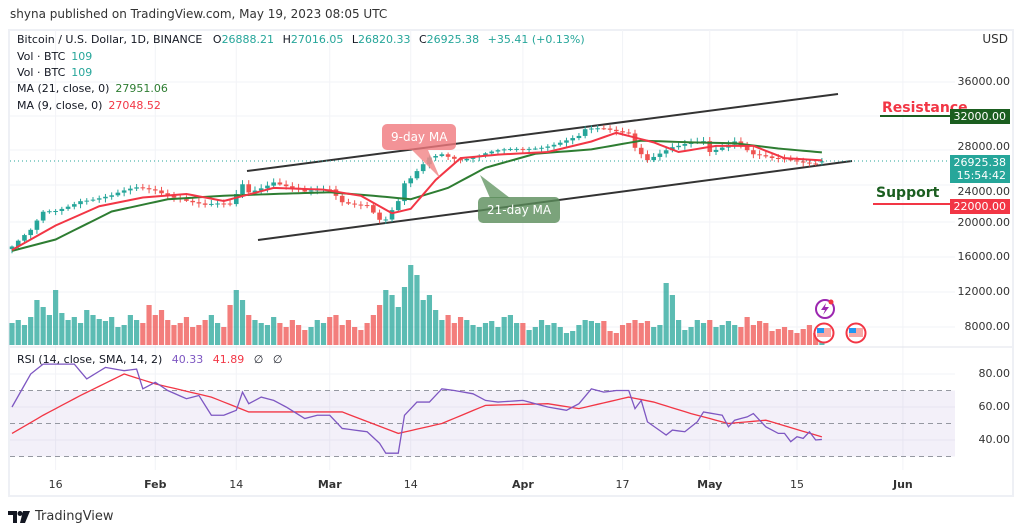 The height and width of the screenshot is (532, 1024). Describe the element at coordinates (141, 88) in the screenshot. I see `ma21-value: 27951.06` at that location.